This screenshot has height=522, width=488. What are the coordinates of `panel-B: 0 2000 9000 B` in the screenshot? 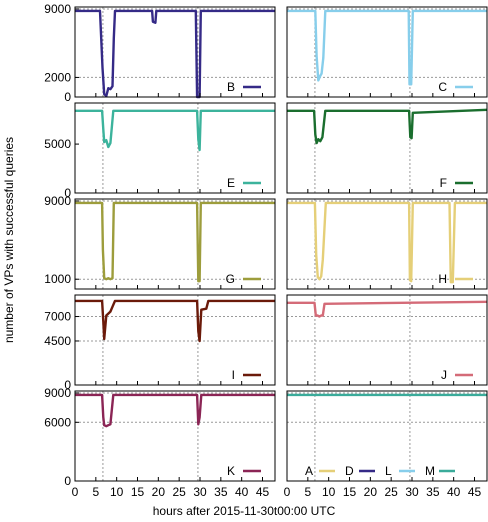 It's located at (160, 53).